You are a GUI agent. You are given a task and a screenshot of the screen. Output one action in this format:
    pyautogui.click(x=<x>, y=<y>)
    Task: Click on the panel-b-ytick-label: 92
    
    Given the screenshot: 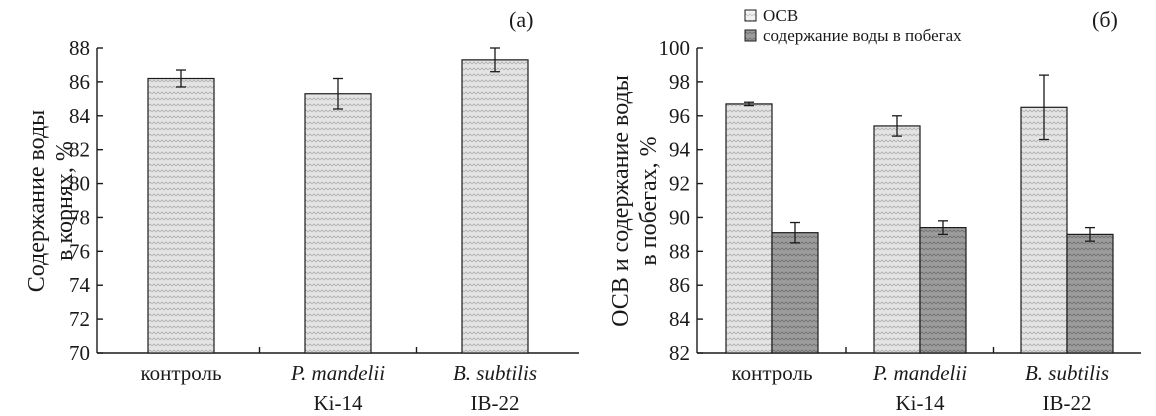 What is the action you would take?
    pyautogui.click(x=679, y=184)
    